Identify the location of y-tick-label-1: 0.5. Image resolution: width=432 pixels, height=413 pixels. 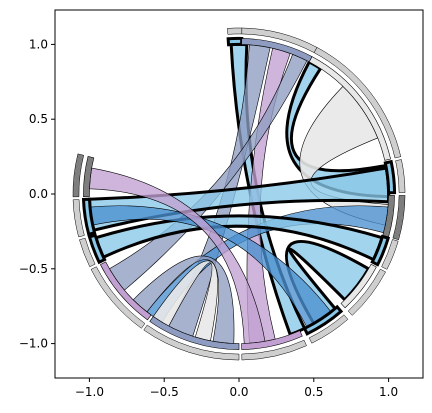
(38, 119).